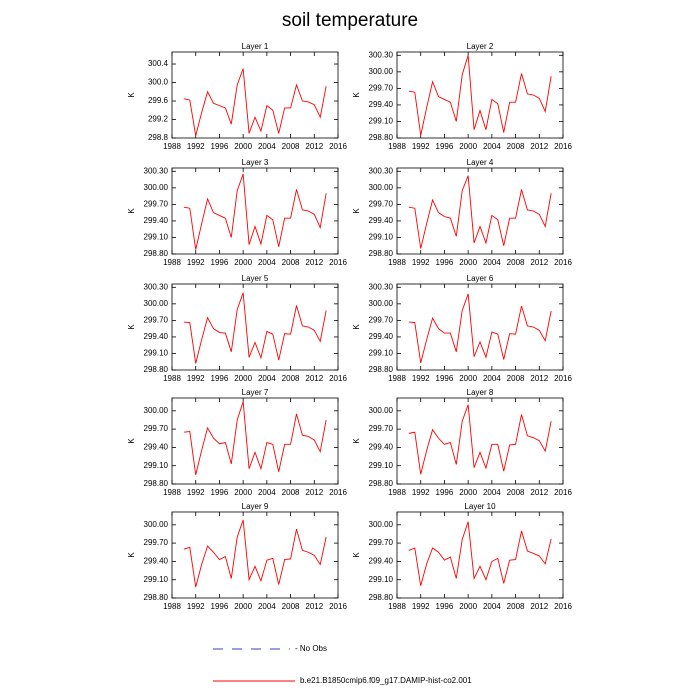 Image resolution: width=700 pixels, height=700 pixels. I want to click on panel-title: Layer 3, so click(255, 162).